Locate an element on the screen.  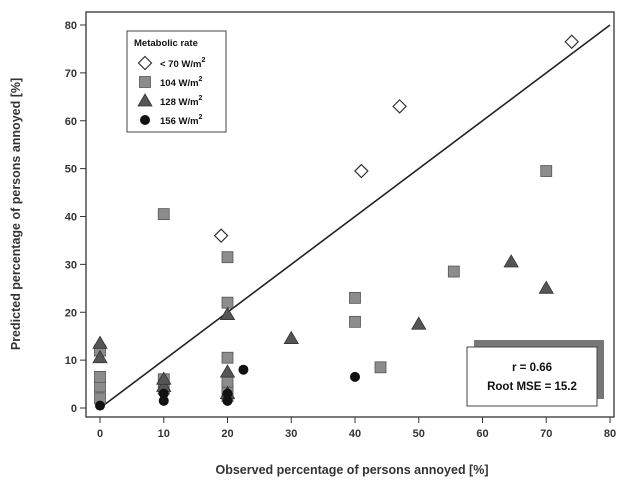
y-tick-label: 30 is located at coordinates (71, 265).